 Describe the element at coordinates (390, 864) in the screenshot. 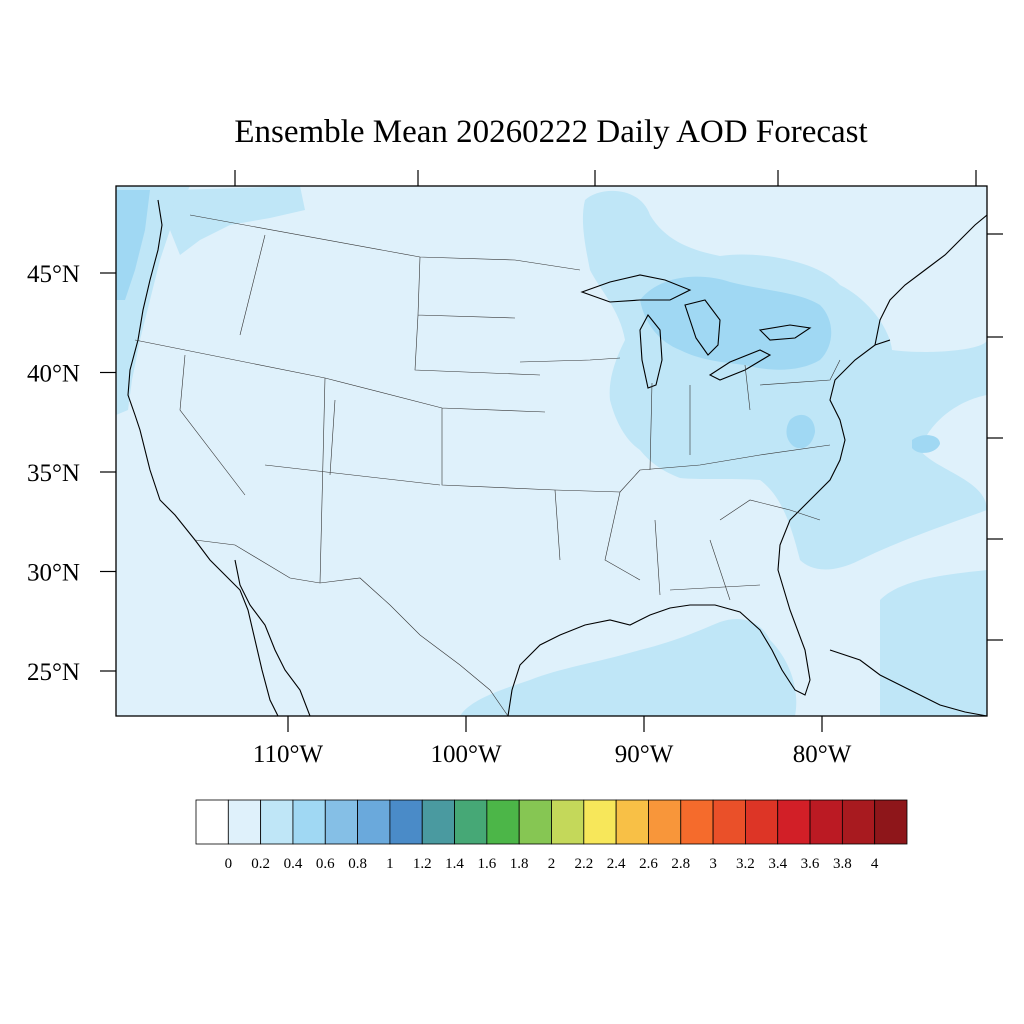

I see `colorbar-label: 1` at that location.